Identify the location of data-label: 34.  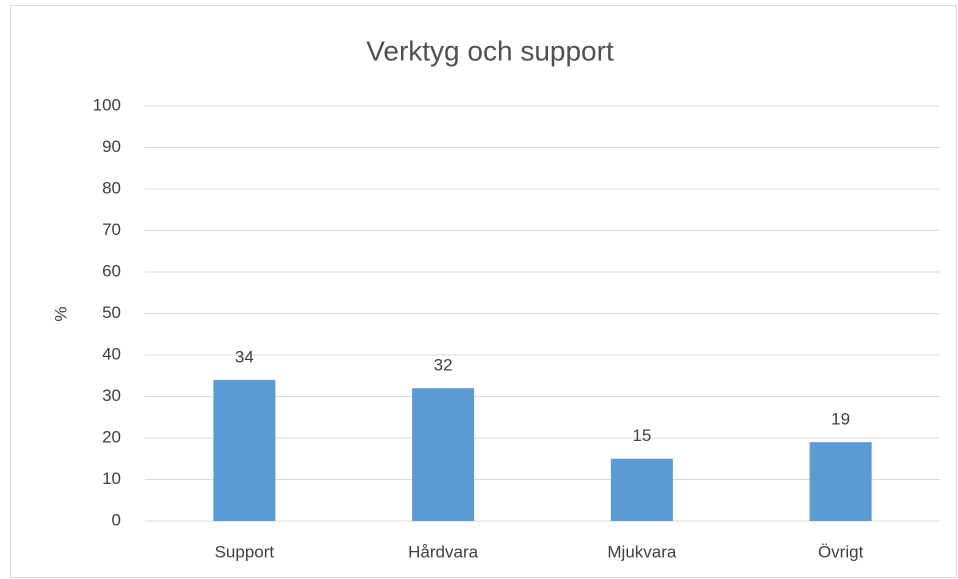
(244, 356).